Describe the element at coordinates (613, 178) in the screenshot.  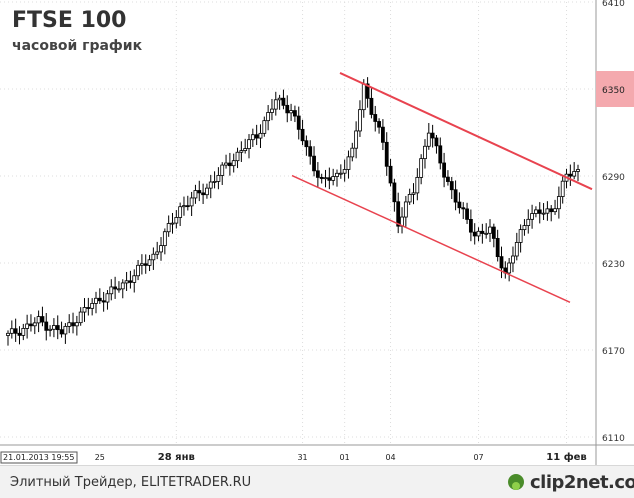
I see `y-tick-label: 6290` at that location.